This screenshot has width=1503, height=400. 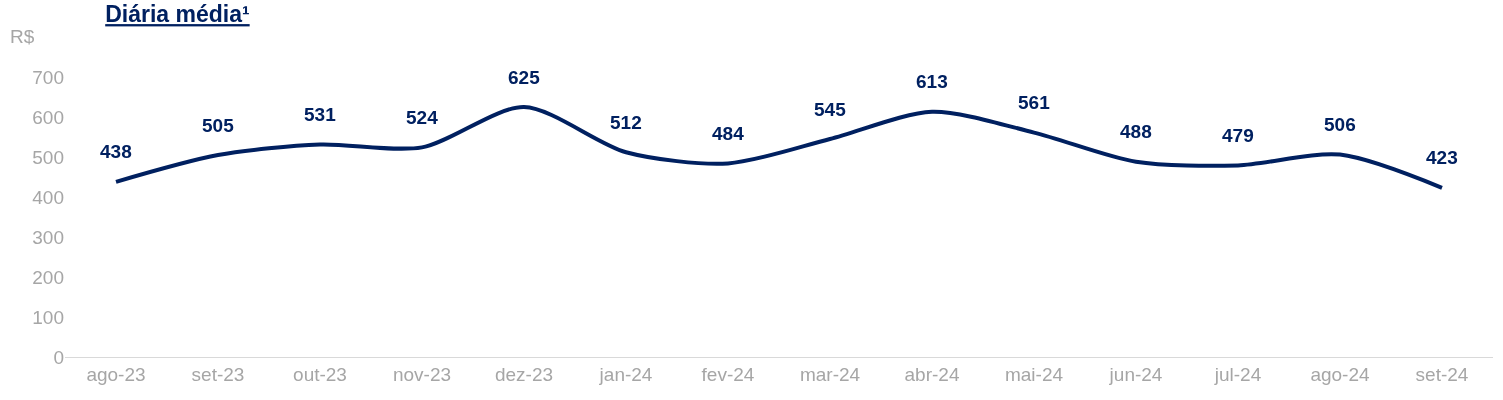 I want to click on x-tick-label: mar-24, so click(x=830, y=374).